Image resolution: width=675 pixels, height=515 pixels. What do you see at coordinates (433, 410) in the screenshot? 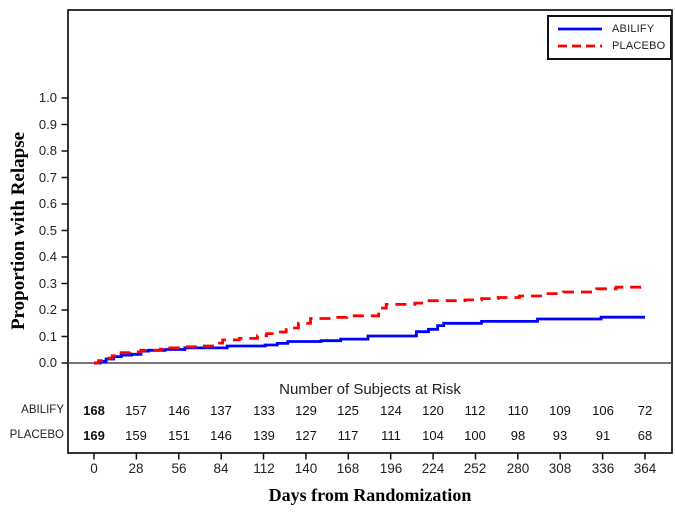
I see `at-risk-count: 120` at bounding box center [433, 410].